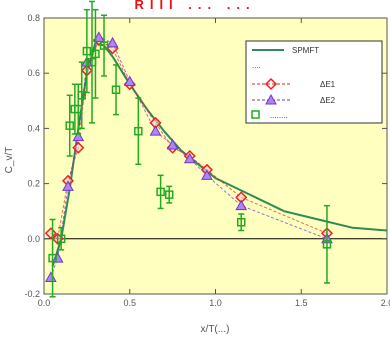 This screenshot has height=341, width=390. What do you see at coordinates (129, 303) in the screenshot?
I see `x-tick-label: 0.5` at bounding box center [129, 303].